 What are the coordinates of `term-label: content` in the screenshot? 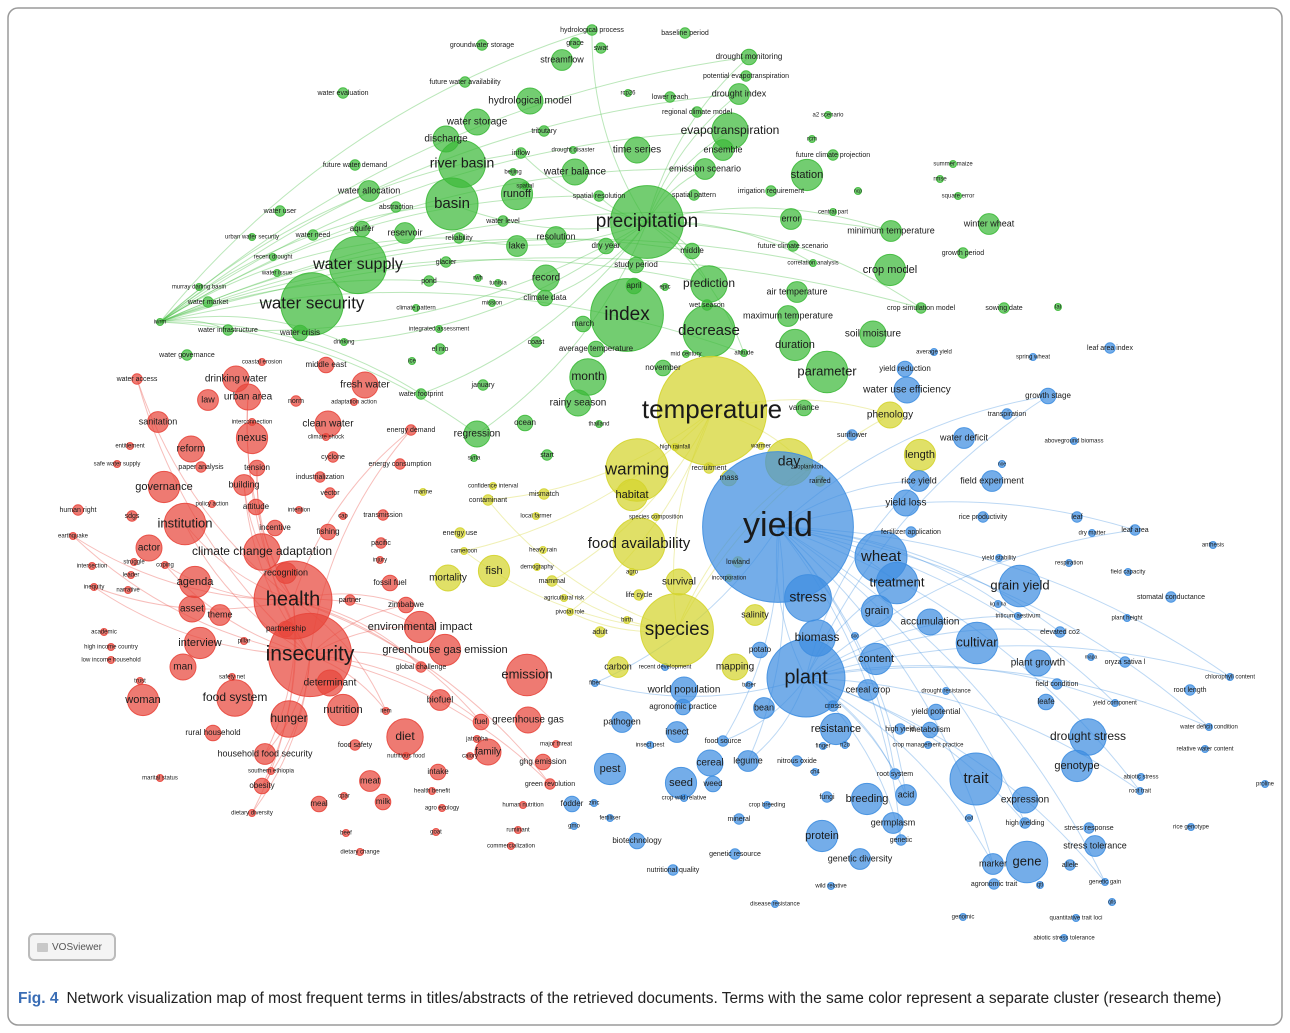 It's located at (876, 659).